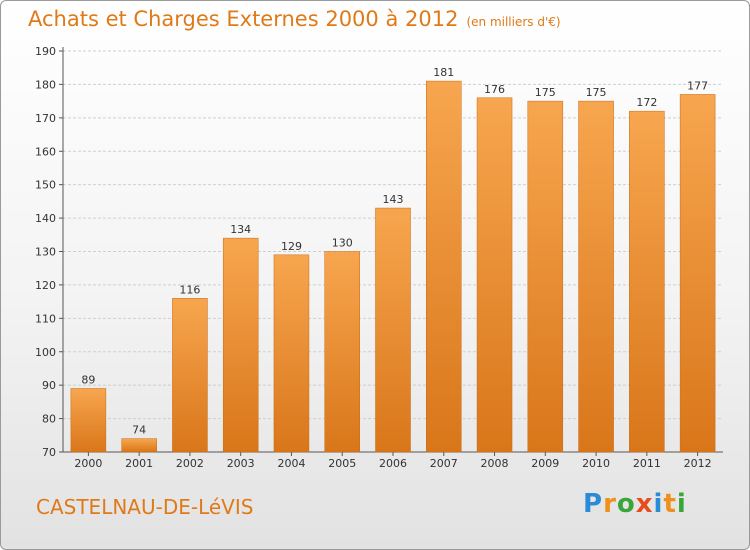 The image size is (750, 550). What do you see at coordinates (644, 504) in the screenshot?
I see `logo-letter: x` at bounding box center [644, 504].